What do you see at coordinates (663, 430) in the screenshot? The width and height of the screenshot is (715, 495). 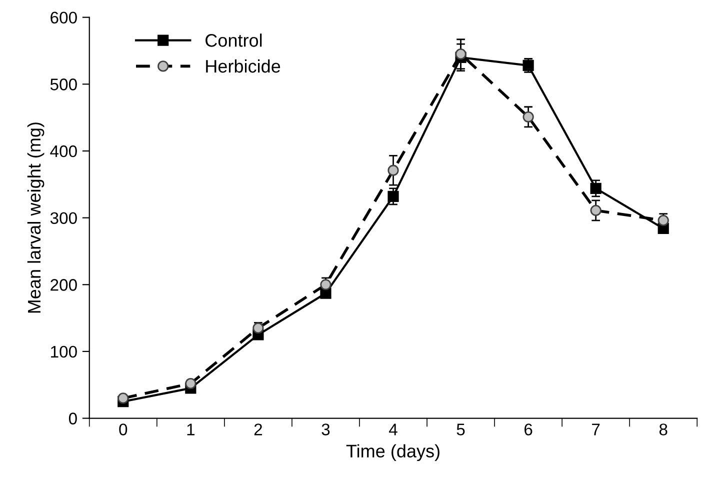 I see `x-tick-label: 8` at bounding box center [663, 430].